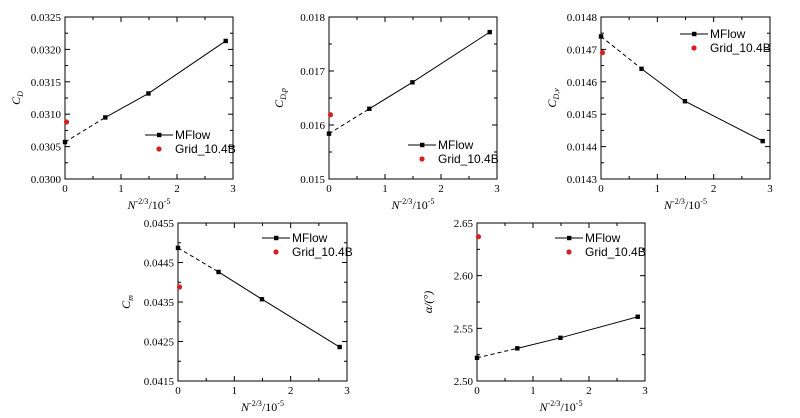 The width and height of the screenshot is (800, 418). Describe the element at coordinates (312, 126) in the screenshot. I see `y-tick-label: 0.016` at that location.